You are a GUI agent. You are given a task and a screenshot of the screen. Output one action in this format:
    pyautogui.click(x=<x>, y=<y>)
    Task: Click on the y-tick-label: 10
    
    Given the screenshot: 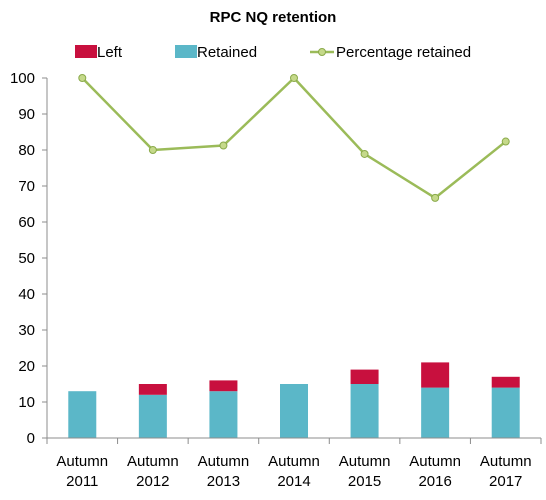 What is the action you would take?
    pyautogui.click(x=26, y=402)
    